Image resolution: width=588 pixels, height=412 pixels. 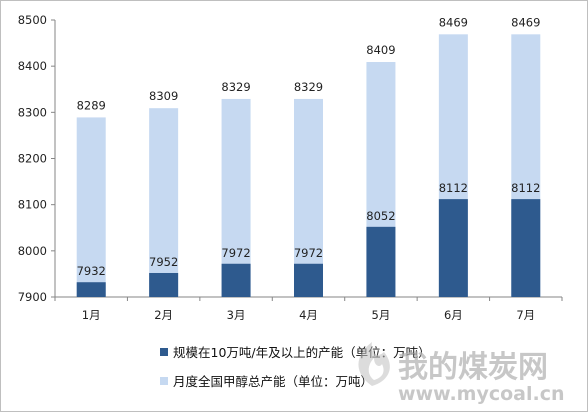 What do you see at coordinates (91, 271) in the screenshot?
I see `data-label-capacity-10w: 7932` at bounding box center [91, 271].